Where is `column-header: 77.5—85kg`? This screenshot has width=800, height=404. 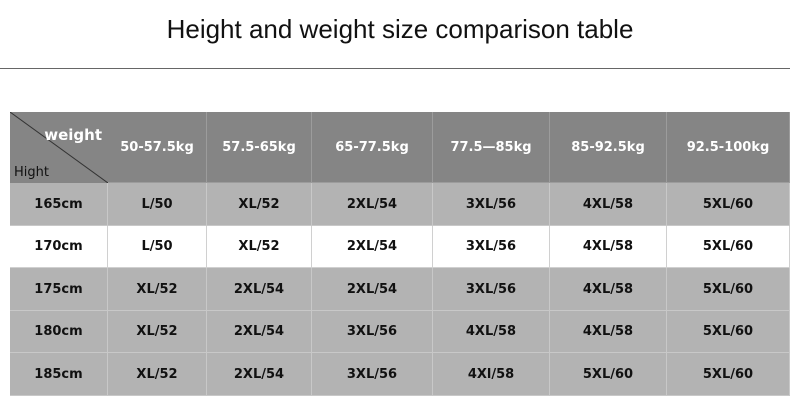 column-header: 77.5—85kg is located at coordinates (491, 147).